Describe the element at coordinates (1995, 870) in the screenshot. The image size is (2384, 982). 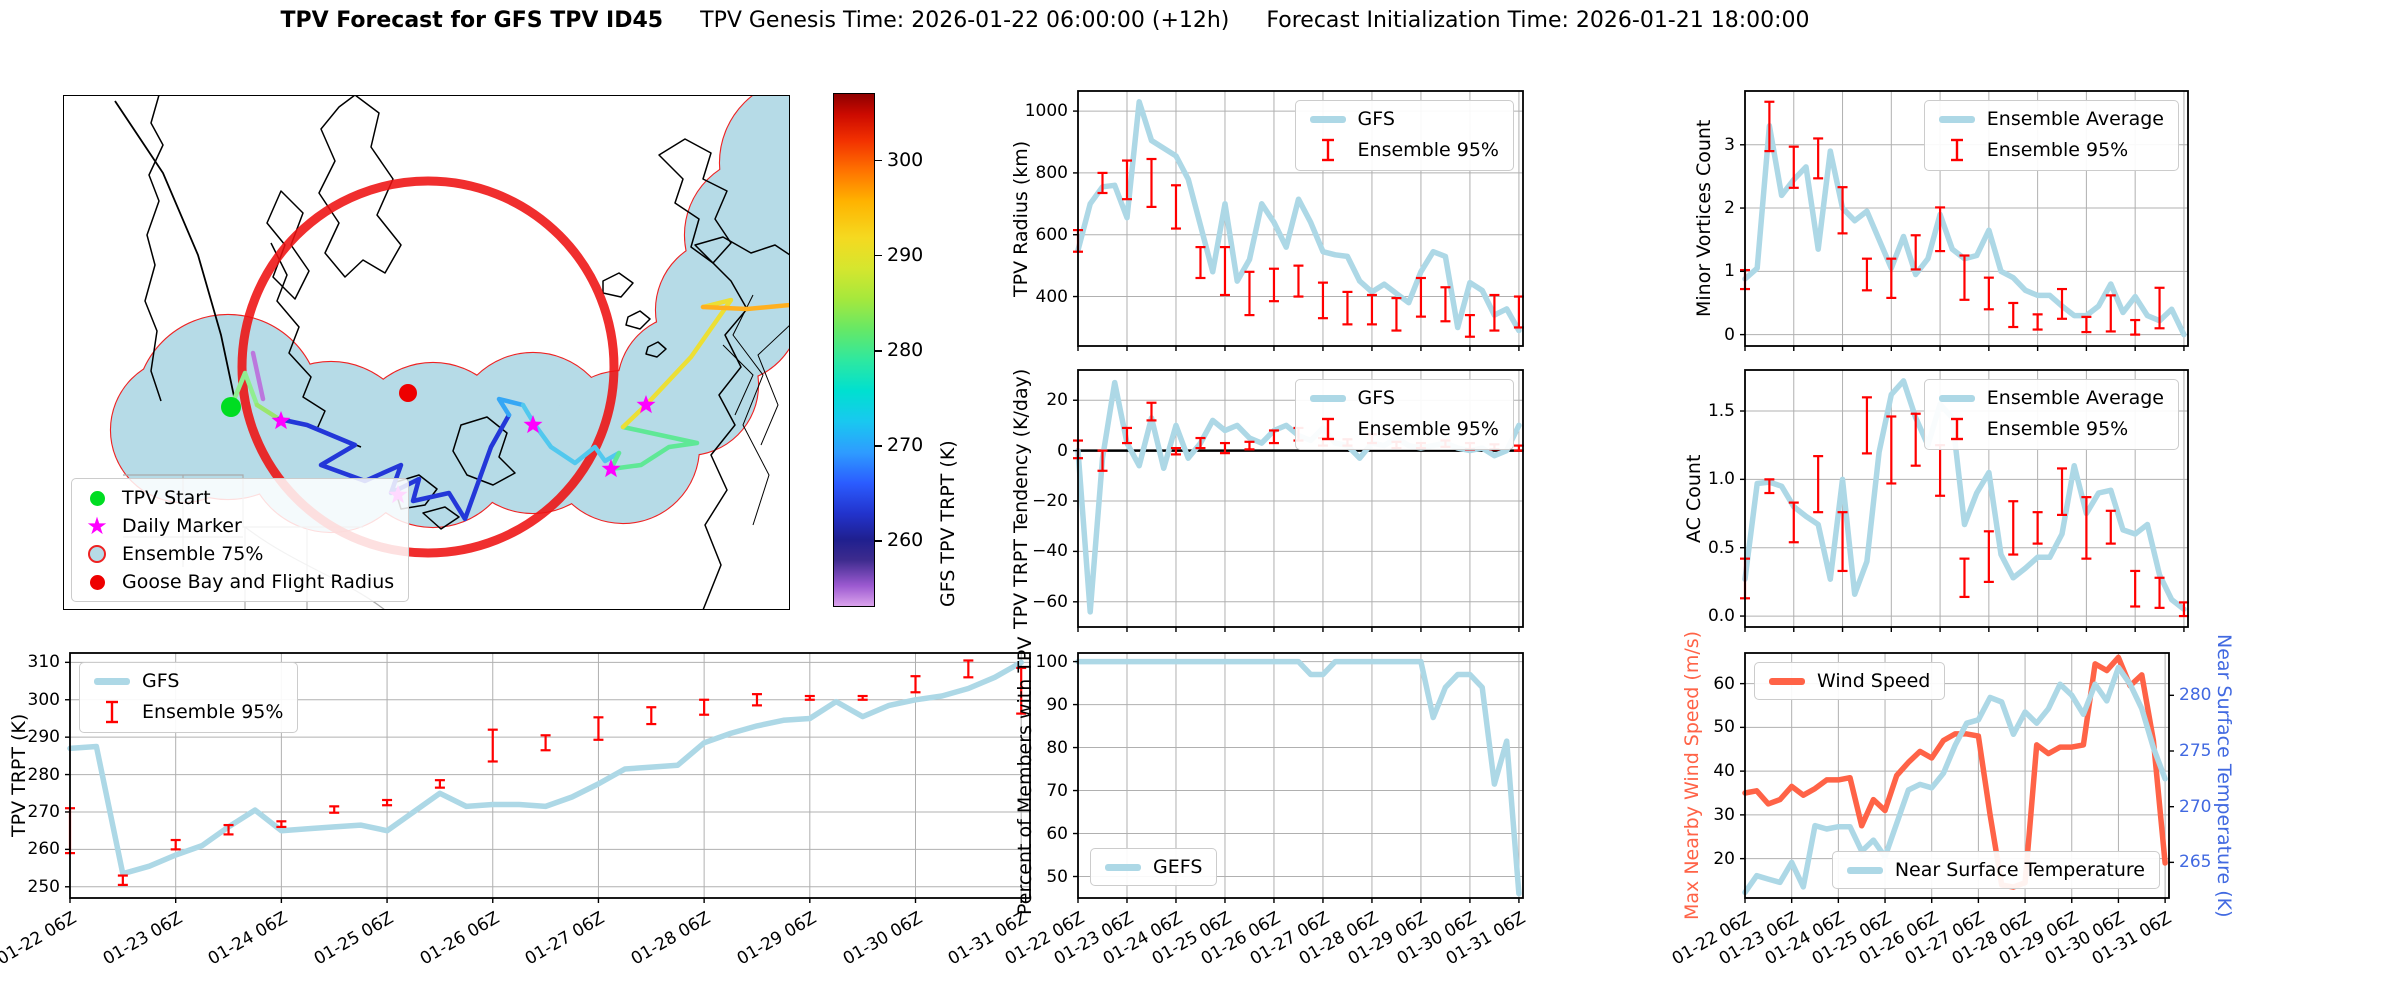
I see `legend-item: Near Surface Temperature` at that location.